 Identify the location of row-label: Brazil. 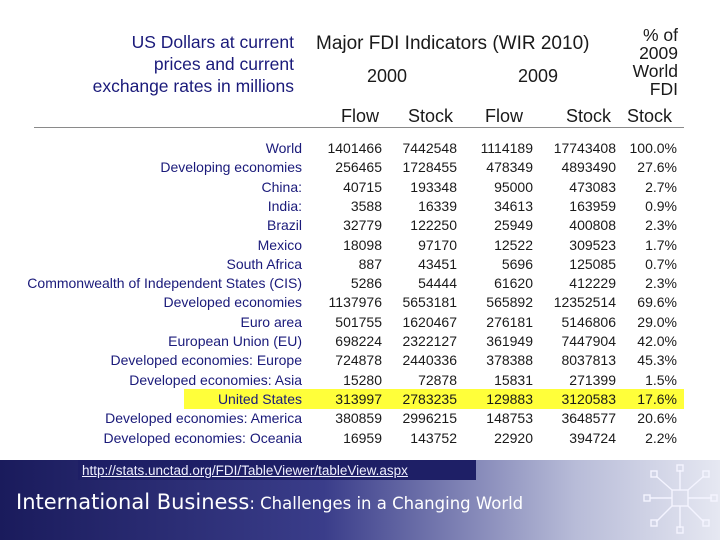
(284, 225).